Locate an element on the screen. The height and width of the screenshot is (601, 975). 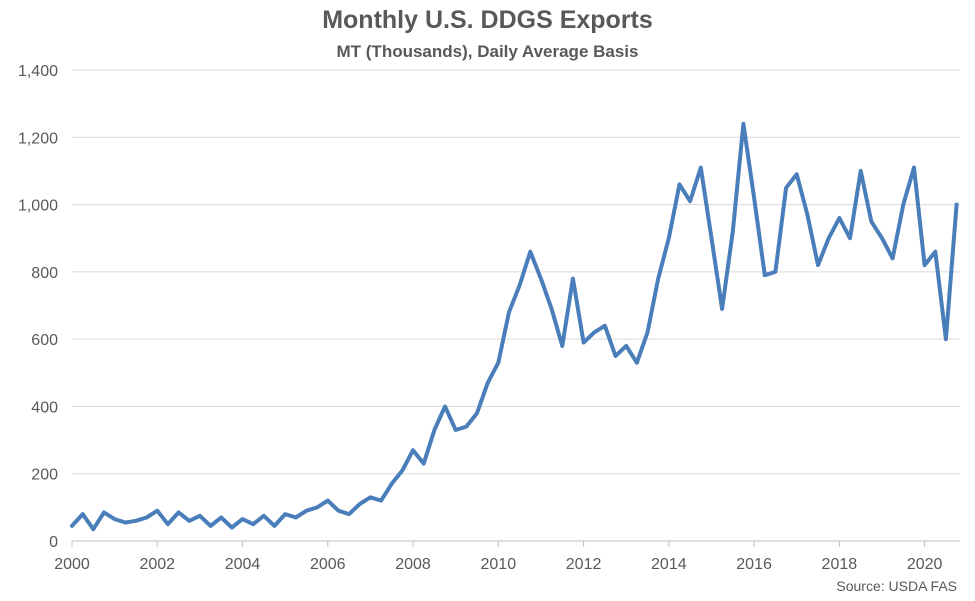
x-tick-label: 2020 is located at coordinates (925, 564).